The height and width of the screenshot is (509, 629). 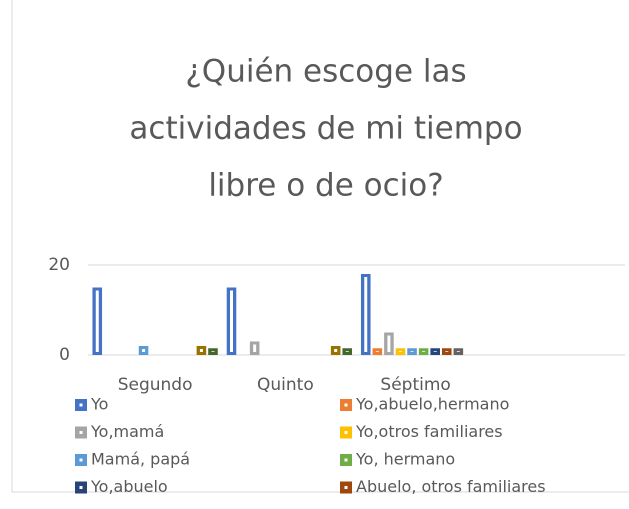 What do you see at coordinates (285, 385) in the screenshot?
I see `x-tick-label: Quinto` at bounding box center [285, 385].